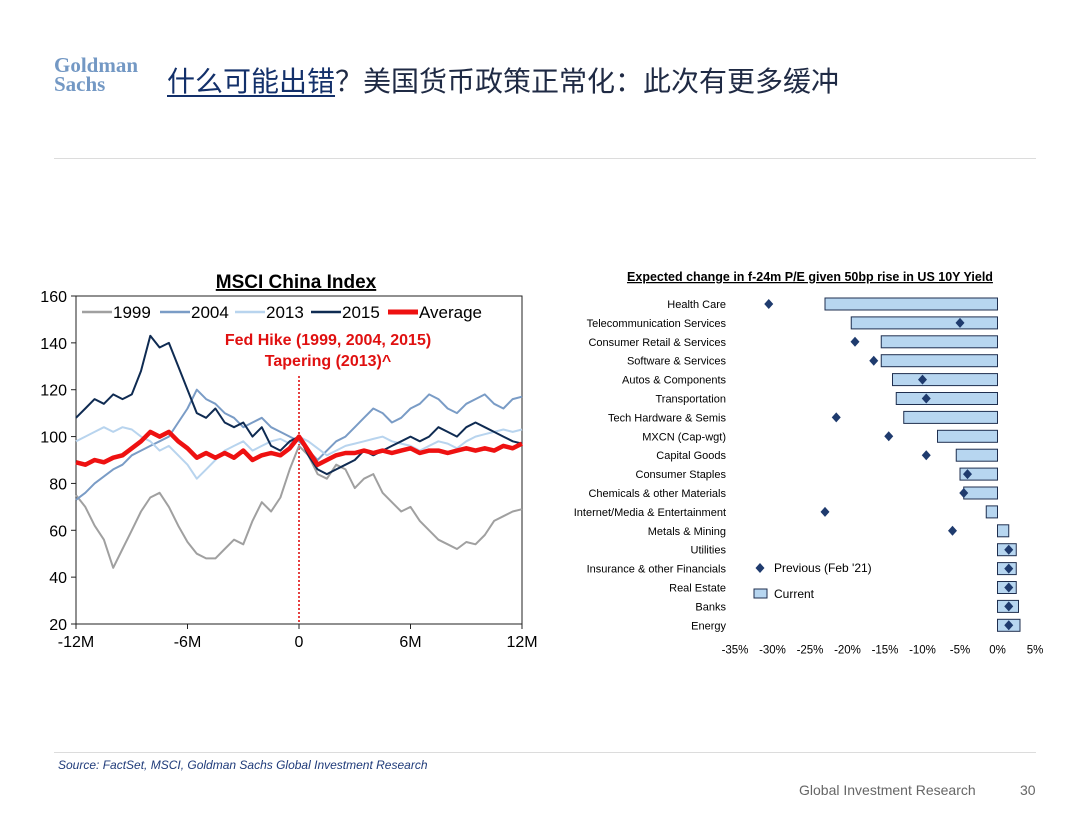 The image size is (1080, 834). What do you see at coordinates (847, 650) in the screenshot?
I see `x-tick-label: -20%` at bounding box center [847, 650].